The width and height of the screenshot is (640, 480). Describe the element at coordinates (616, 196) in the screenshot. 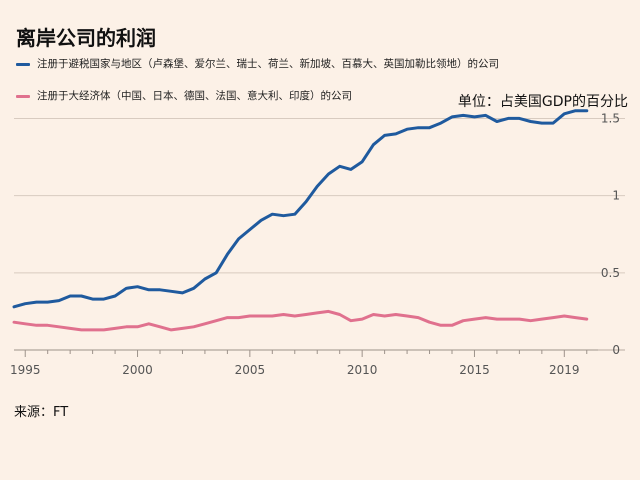

I see `y-tick-label: 1` at that location.